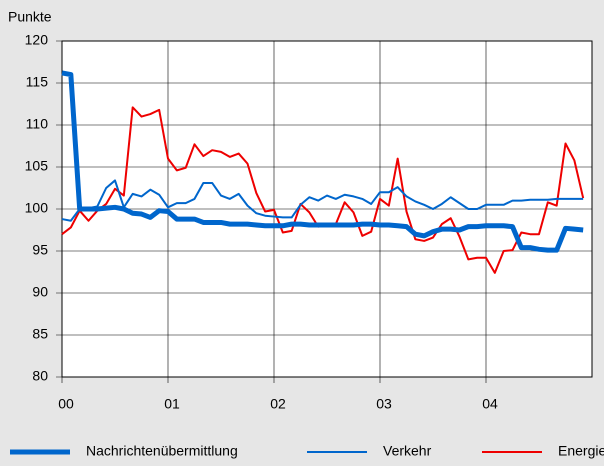 This screenshot has height=466, width=604. Describe the element at coordinates (407, 451) in the screenshot. I see `legend-label: Verkehr` at that location.